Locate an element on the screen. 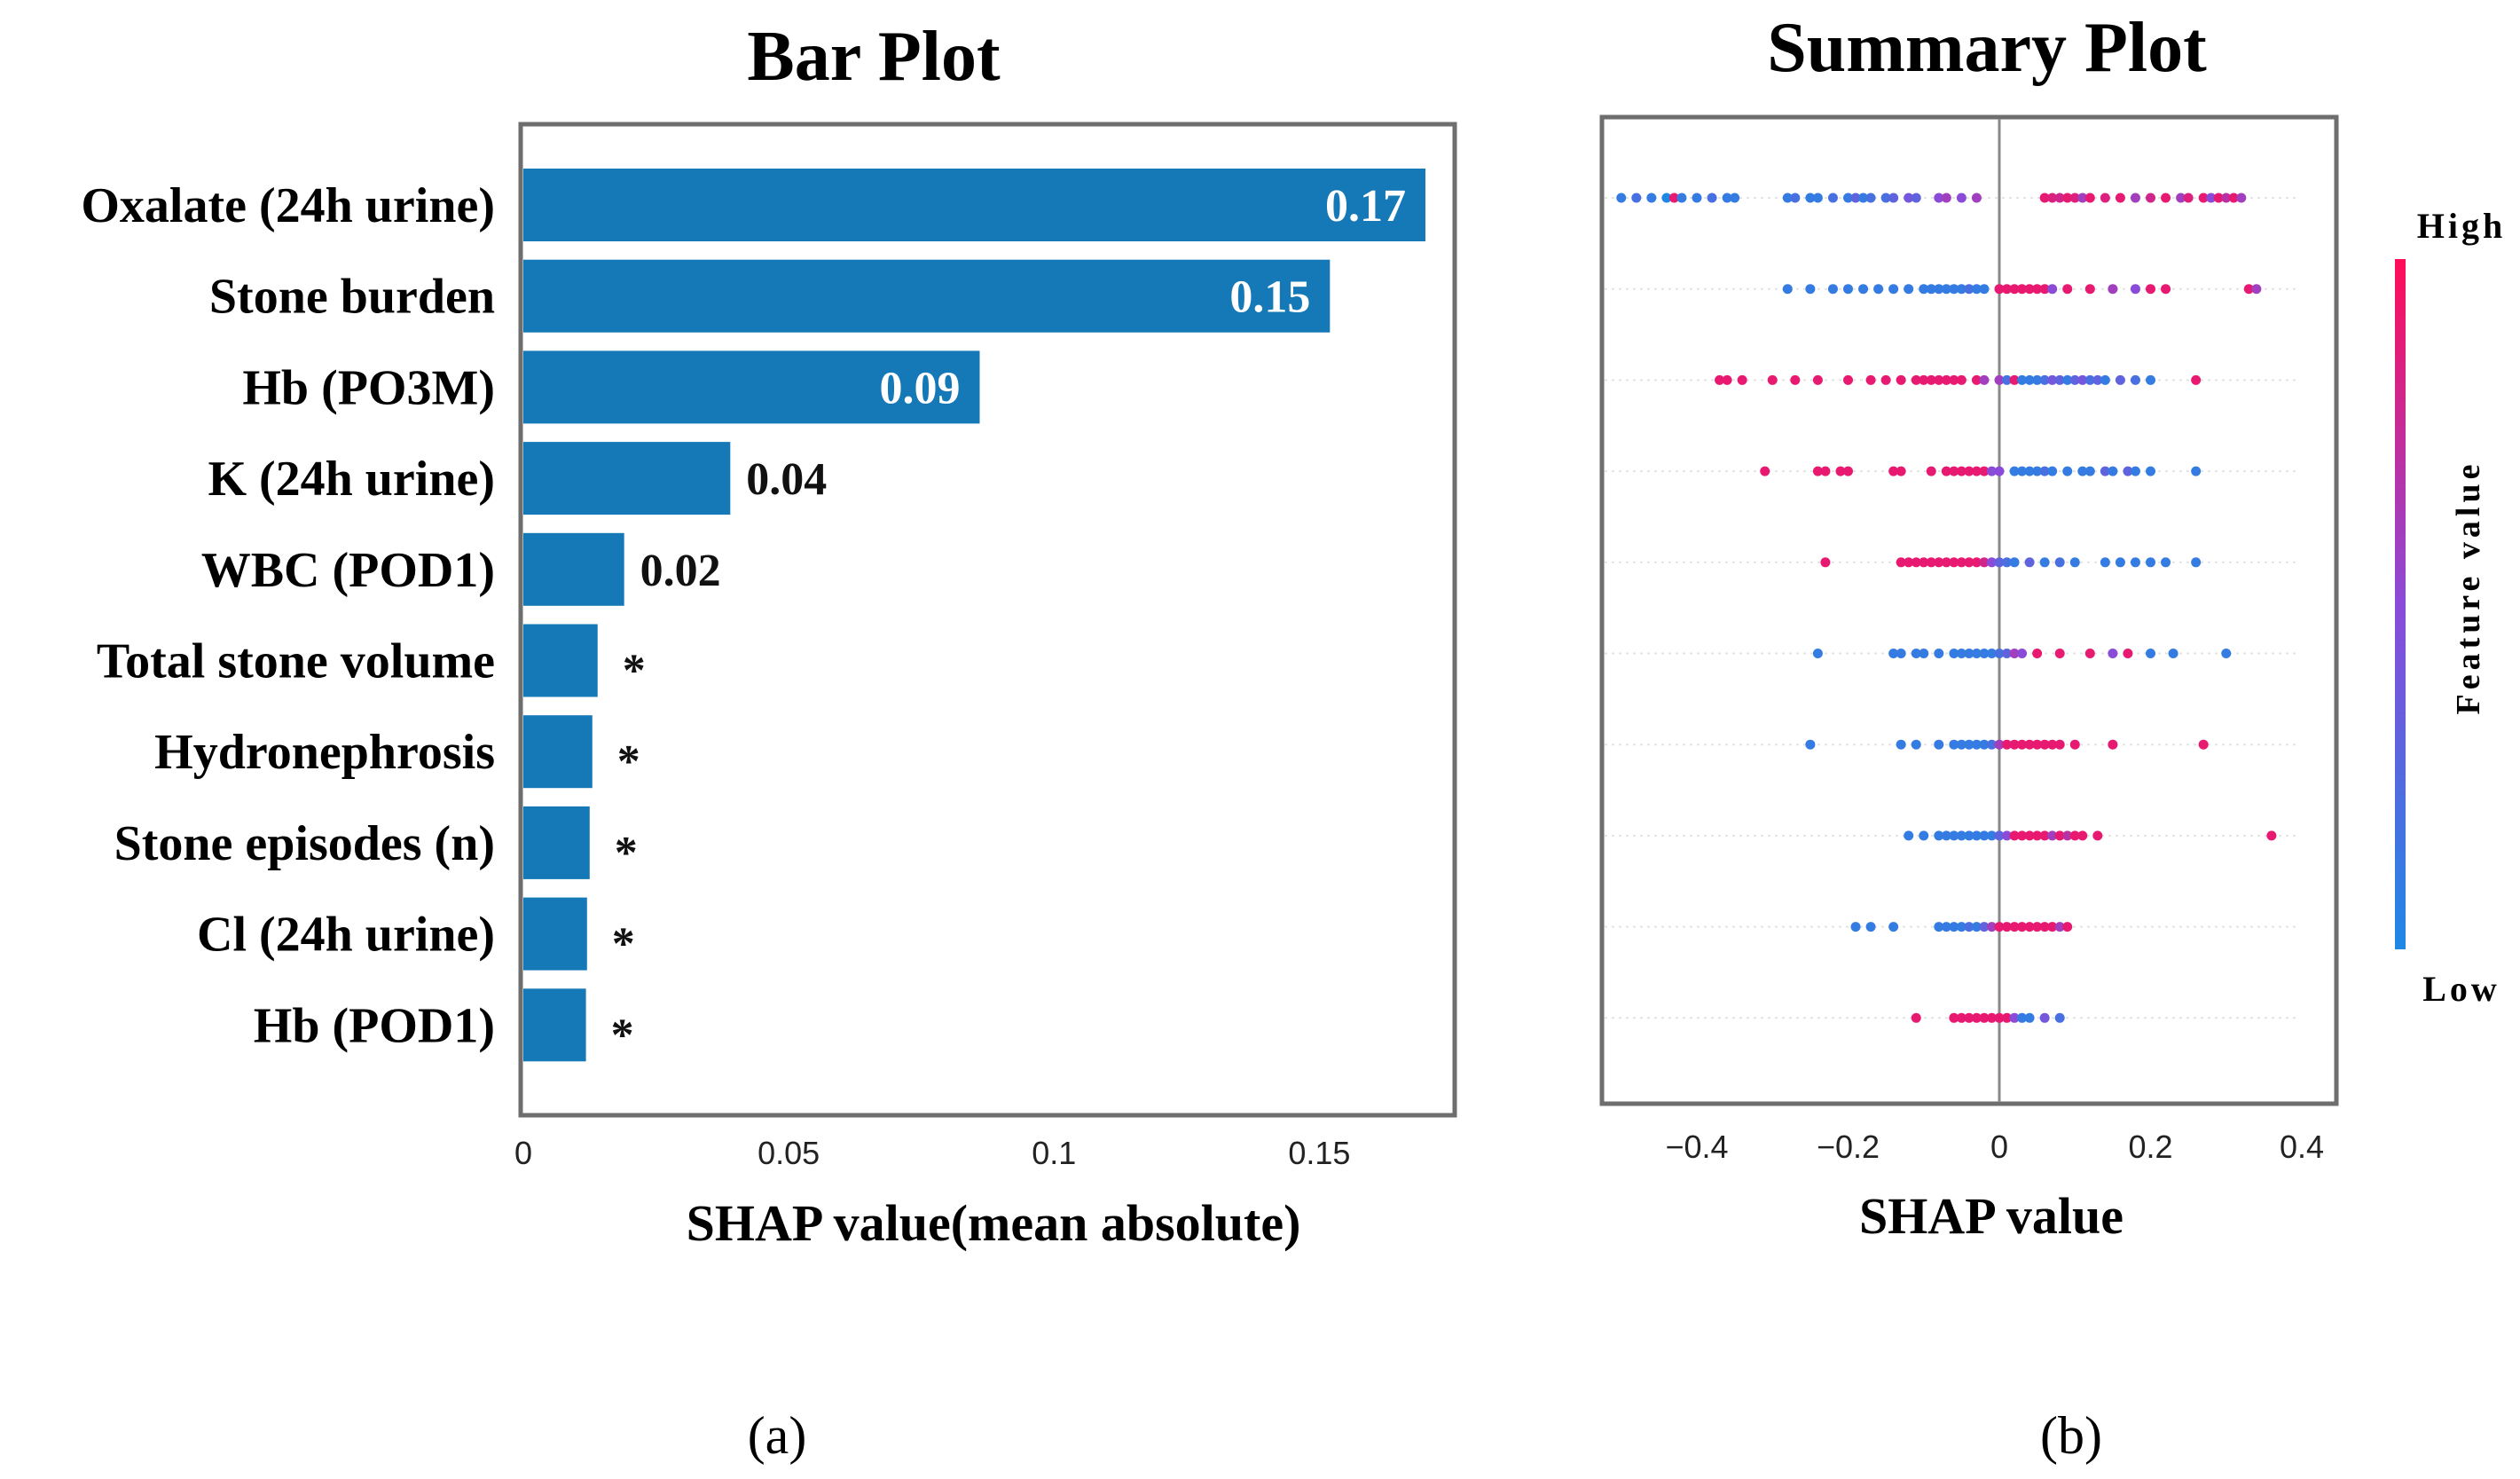  bar-category-label: Oxalate (24h urine) is located at coordinates (288, 205).